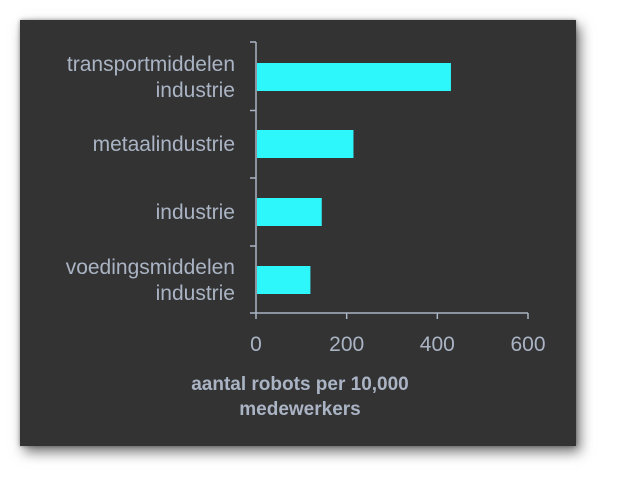  I want to click on x-tick-label-3: 600, so click(527, 344).